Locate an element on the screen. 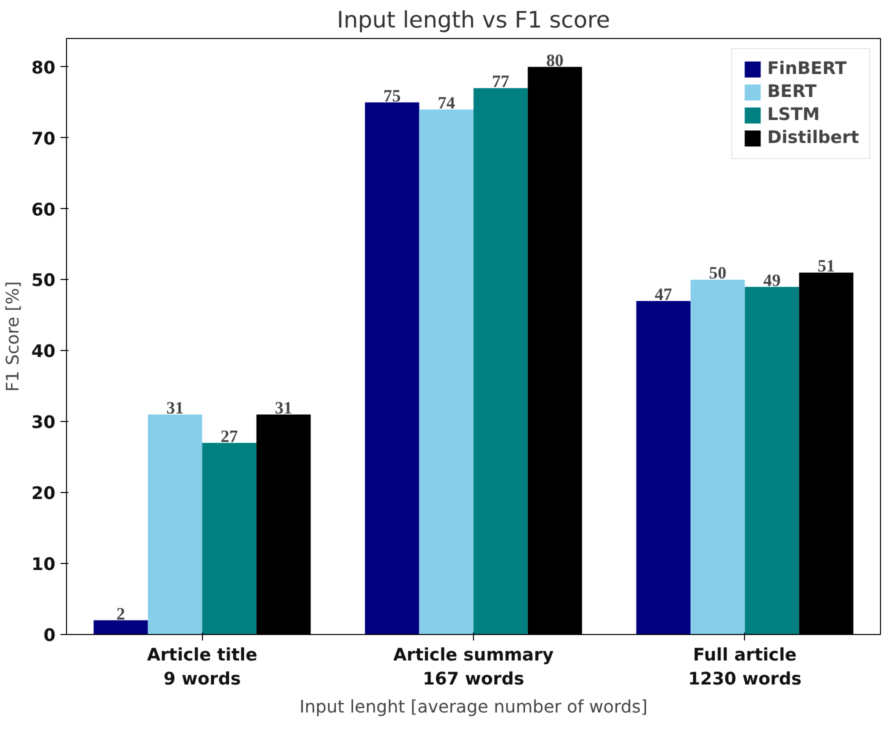 The width and height of the screenshot is (895, 729). y-tick-label: 70 is located at coordinates (43, 139).